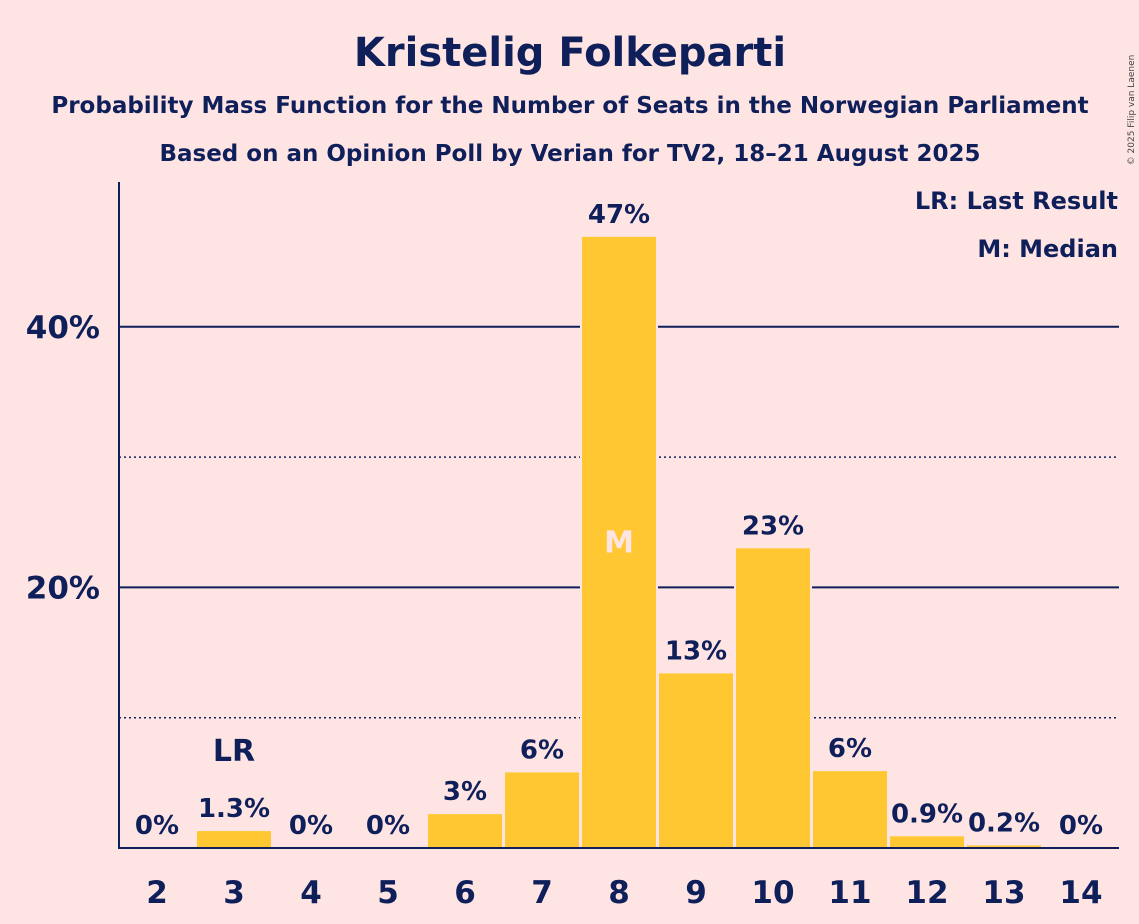 The width and height of the screenshot is (1139, 924). I want to click on value-label-3: 1.3%, so click(234, 809).